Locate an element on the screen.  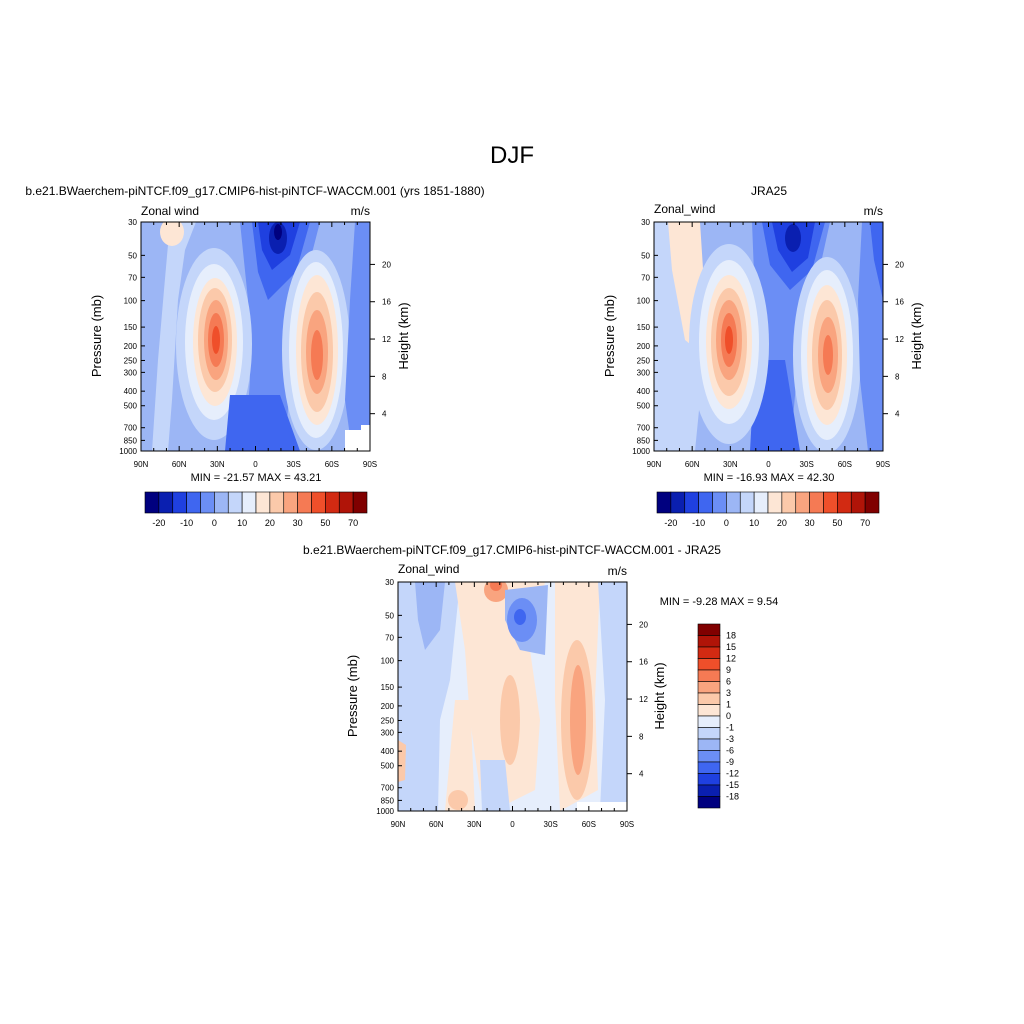
panel-diff-units-label: m/s is located at coordinates (617, 571).